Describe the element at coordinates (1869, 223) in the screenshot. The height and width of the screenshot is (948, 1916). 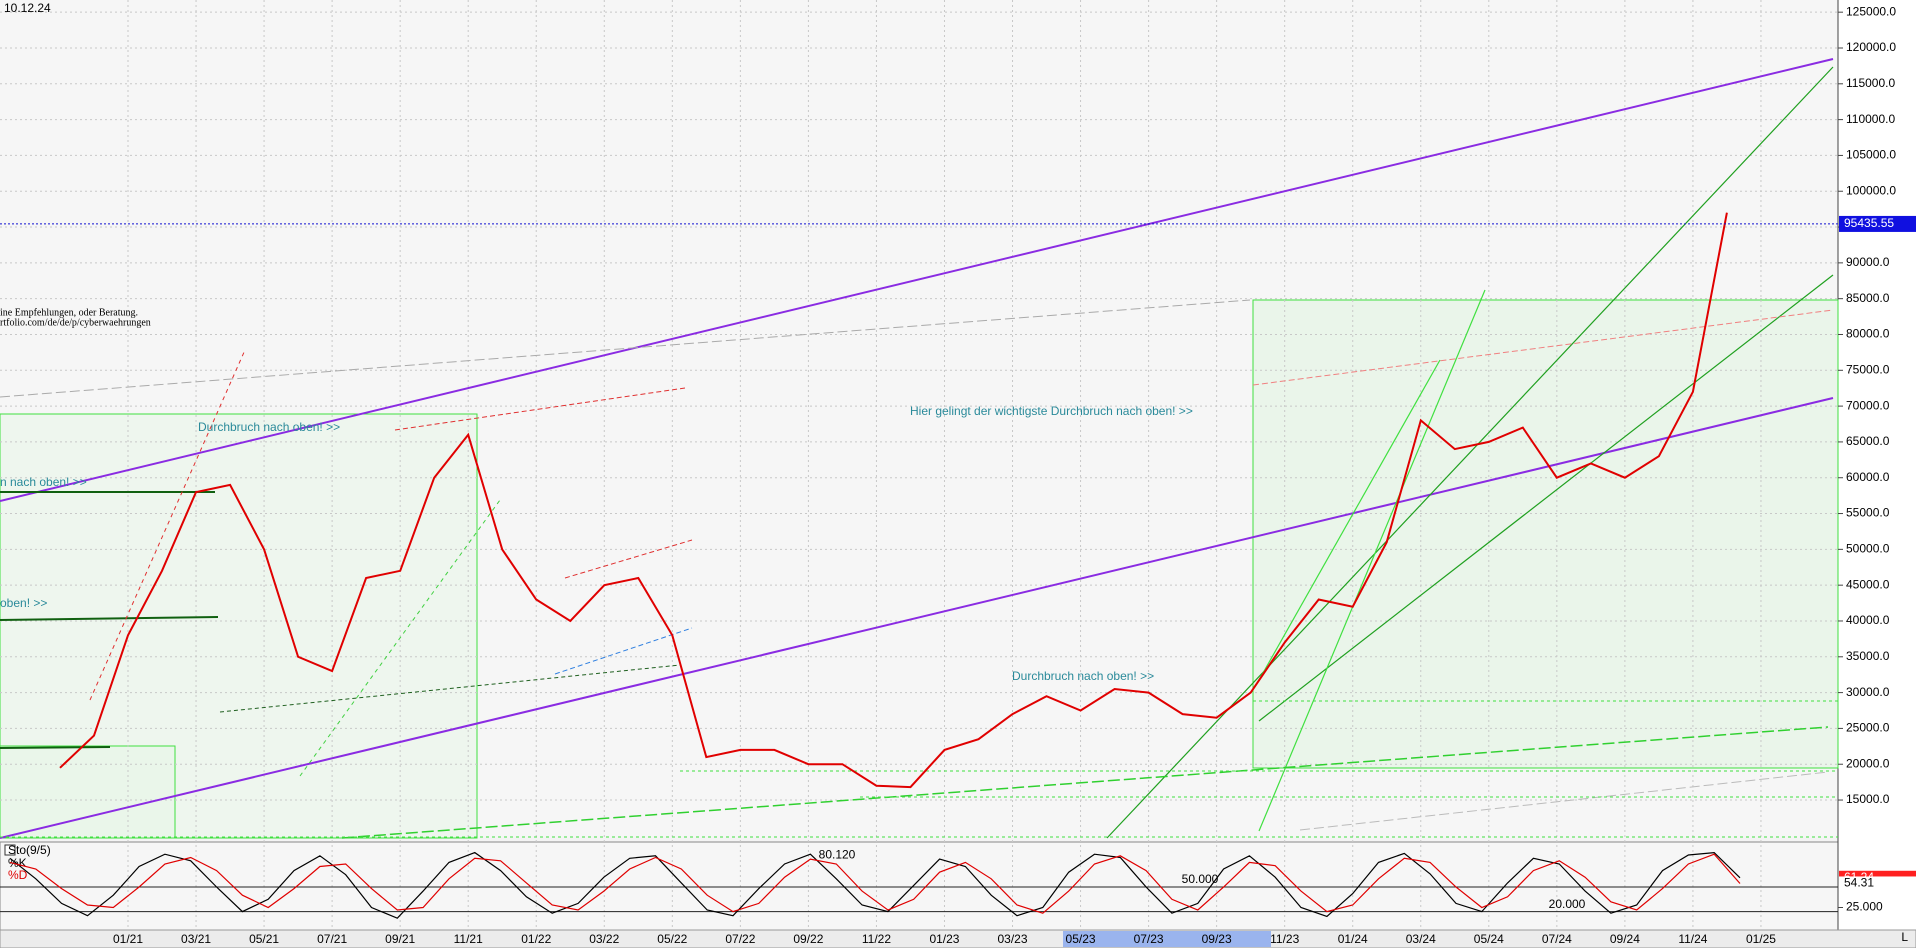
I see `current-price-label: 95435.55` at that location.